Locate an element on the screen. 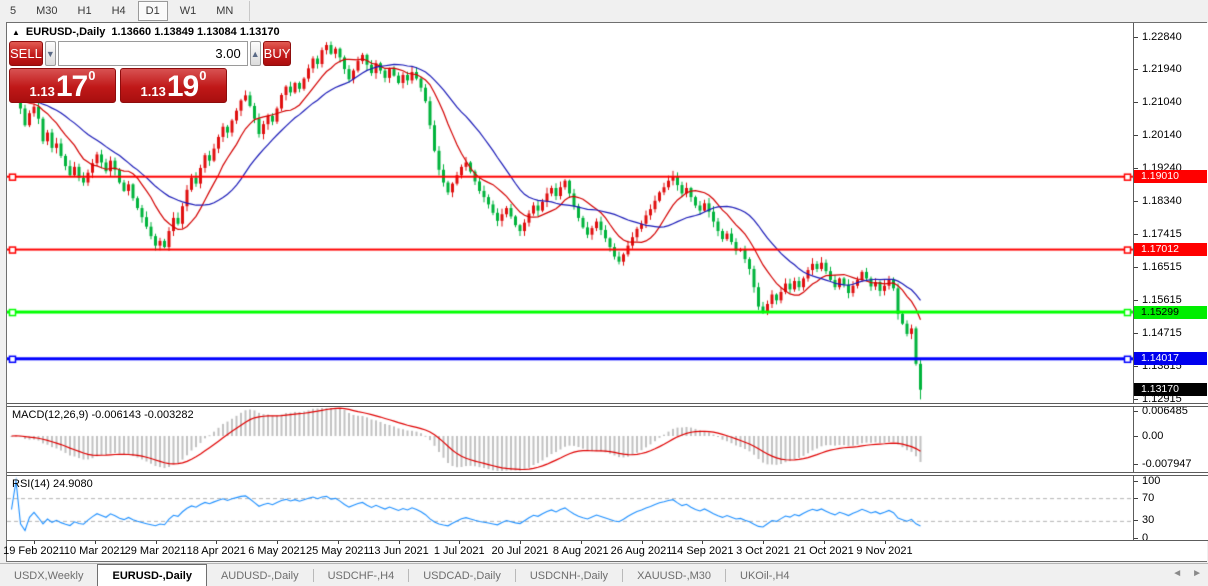  chart-tab-audusd-daily: AUDUSD-,Daily is located at coordinates (259, 575).